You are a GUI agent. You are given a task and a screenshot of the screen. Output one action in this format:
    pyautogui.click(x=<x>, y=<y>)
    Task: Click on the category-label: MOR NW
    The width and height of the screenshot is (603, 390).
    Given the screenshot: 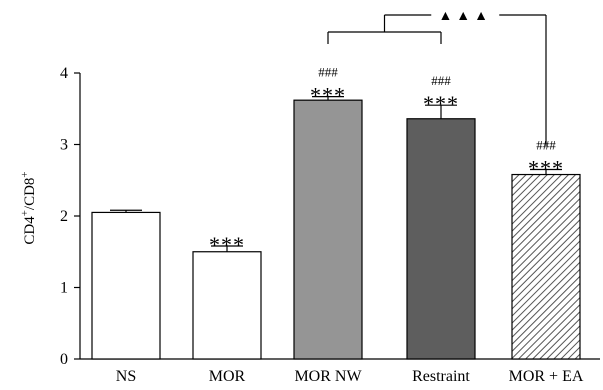 What is the action you would take?
    pyautogui.click(x=328, y=376)
    